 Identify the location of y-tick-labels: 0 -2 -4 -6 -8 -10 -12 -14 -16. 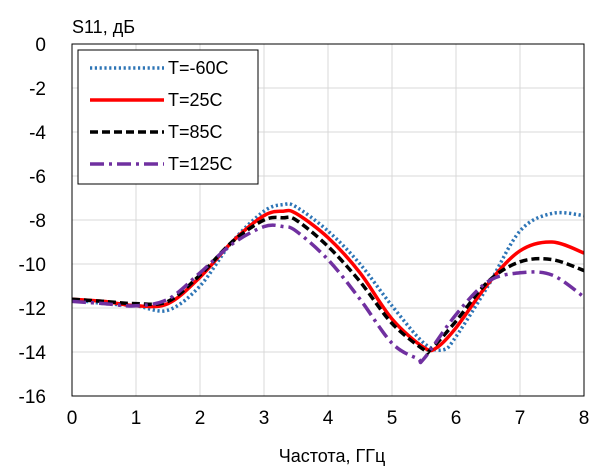
(33, 221).